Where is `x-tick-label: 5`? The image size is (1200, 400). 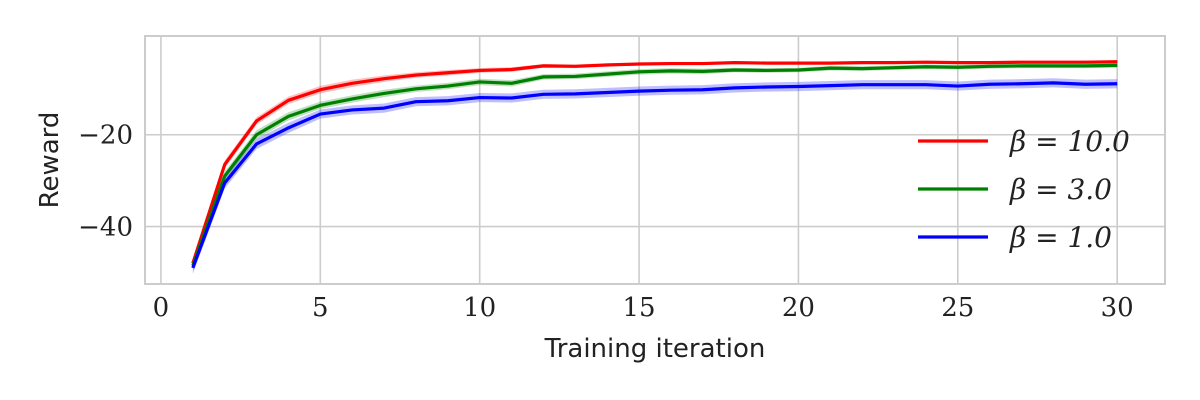
x-tick-label: 5 is located at coordinates (320, 308).